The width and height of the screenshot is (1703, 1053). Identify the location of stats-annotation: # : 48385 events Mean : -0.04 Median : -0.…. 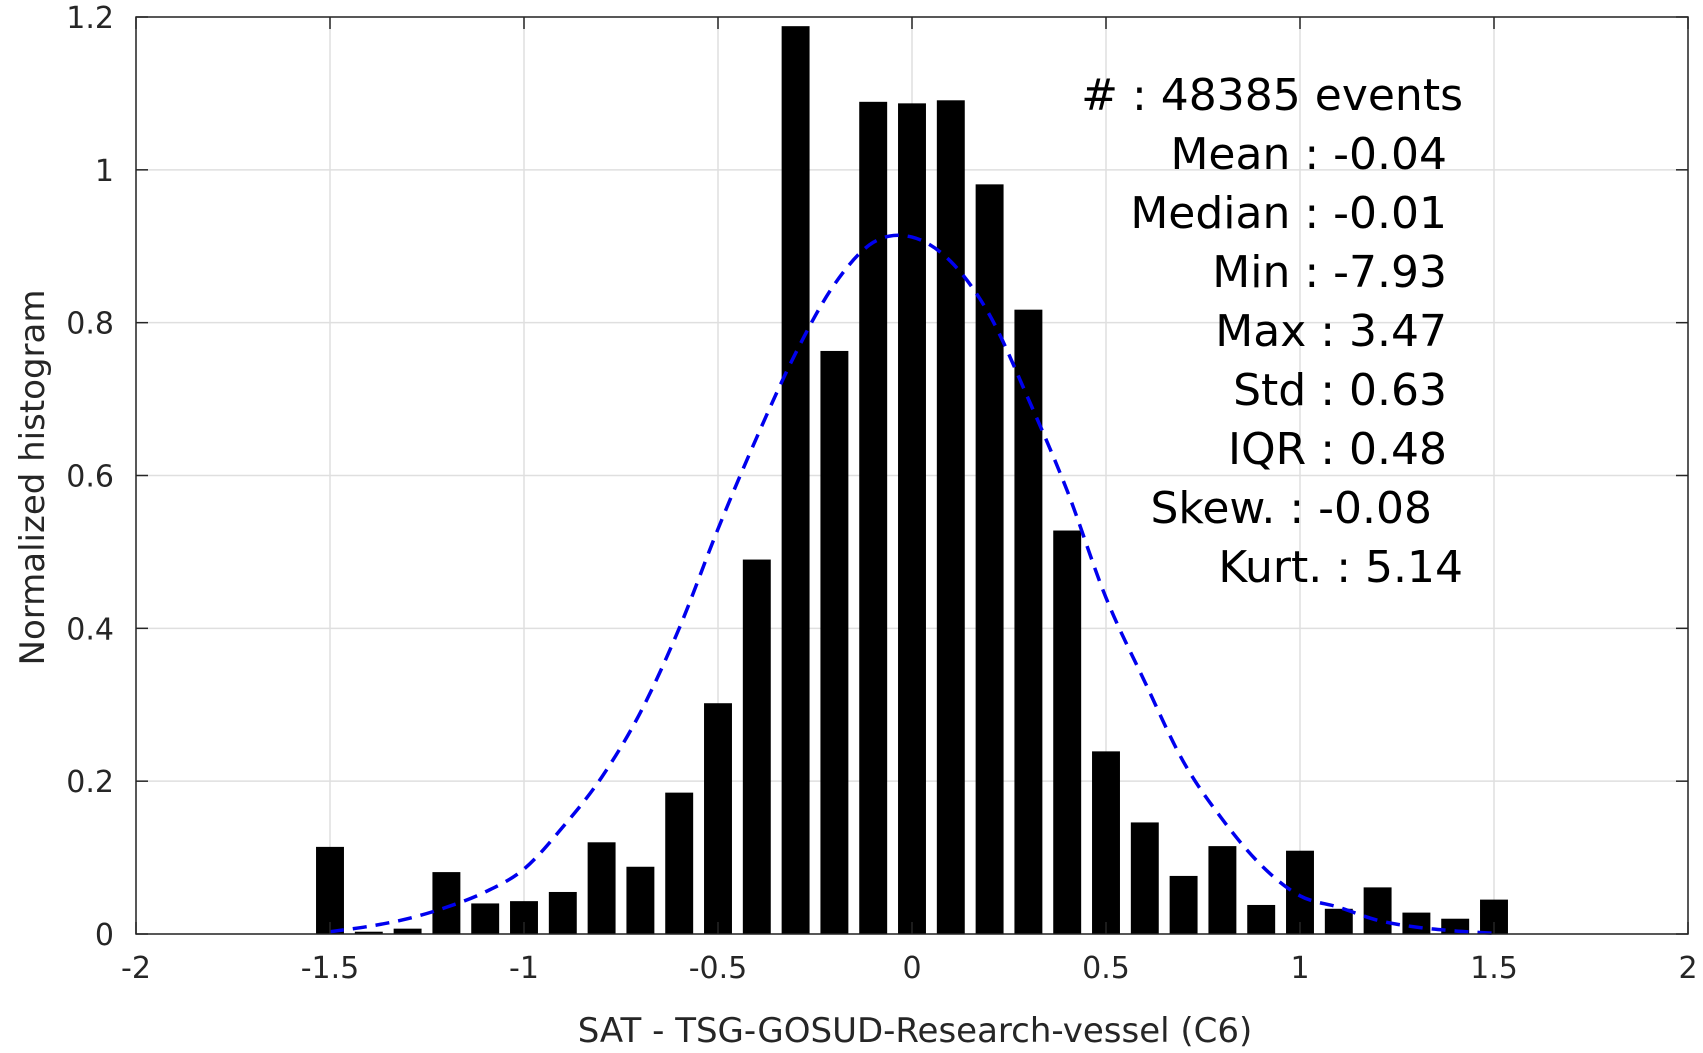
(1272, 331).